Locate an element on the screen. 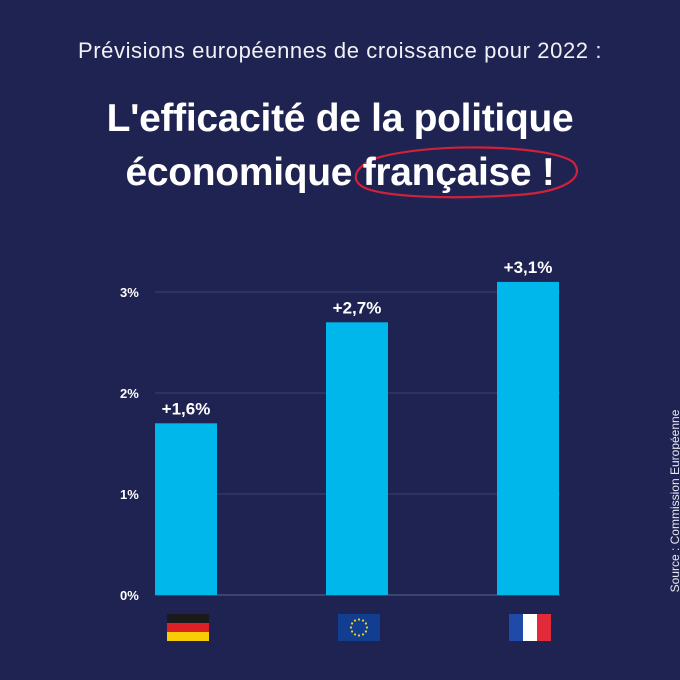  title-line-2: économique française ! is located at coordinates (340, 173).